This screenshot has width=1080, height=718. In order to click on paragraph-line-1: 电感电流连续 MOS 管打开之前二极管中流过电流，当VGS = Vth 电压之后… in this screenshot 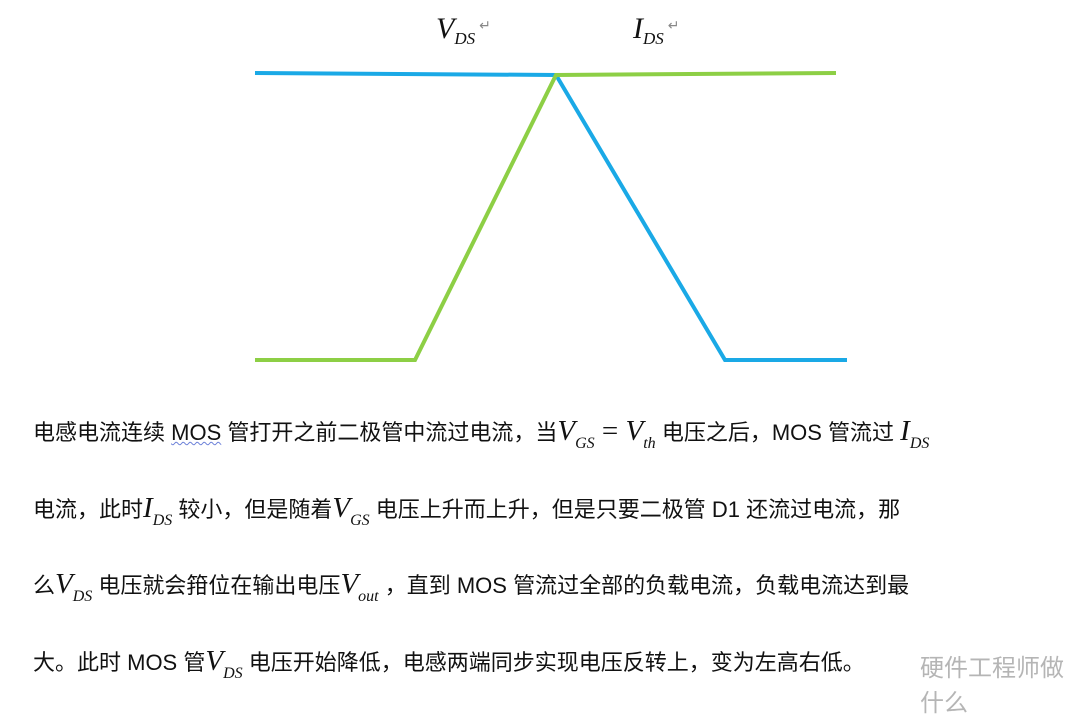, I will do `click(481, 433)`.